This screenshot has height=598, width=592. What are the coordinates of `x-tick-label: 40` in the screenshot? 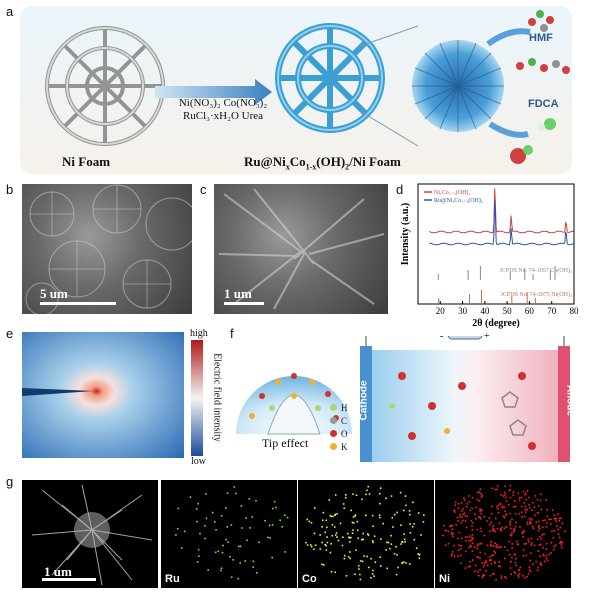 It's located at (485, 311).